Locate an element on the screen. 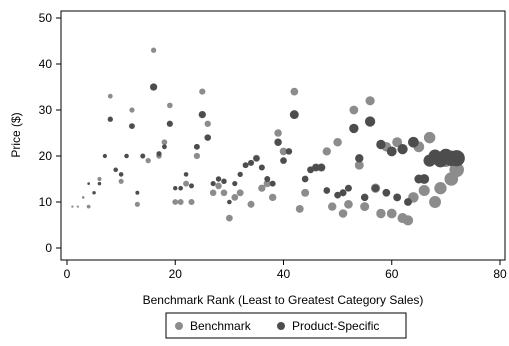  y-tick-label: 50 is located at coordinates (46, 18).